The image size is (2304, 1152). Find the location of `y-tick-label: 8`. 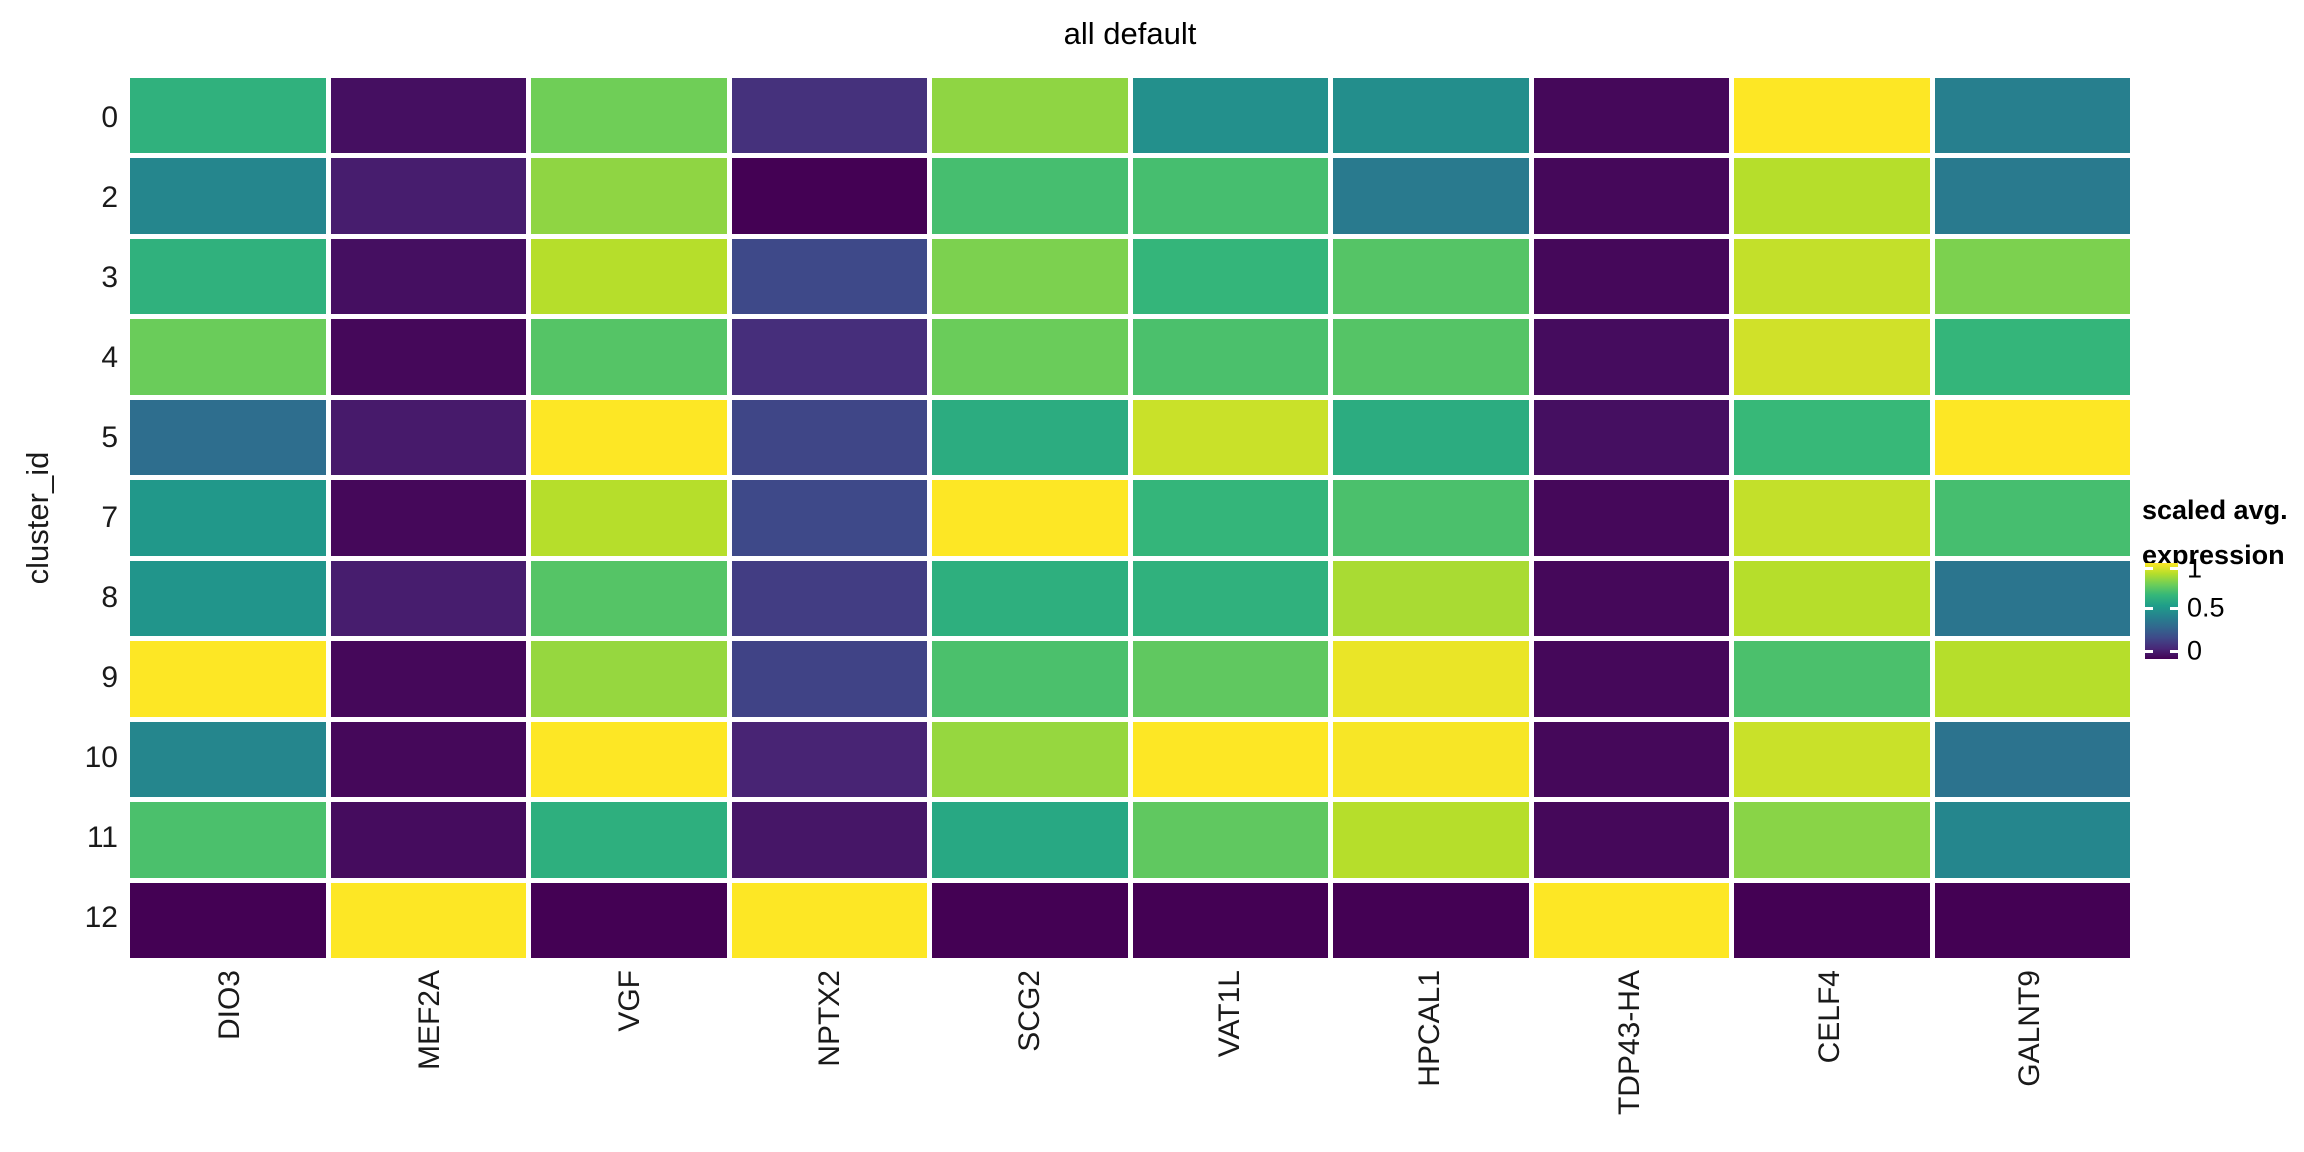

y-tick-label: 8 is located at coordinates (109, 597).